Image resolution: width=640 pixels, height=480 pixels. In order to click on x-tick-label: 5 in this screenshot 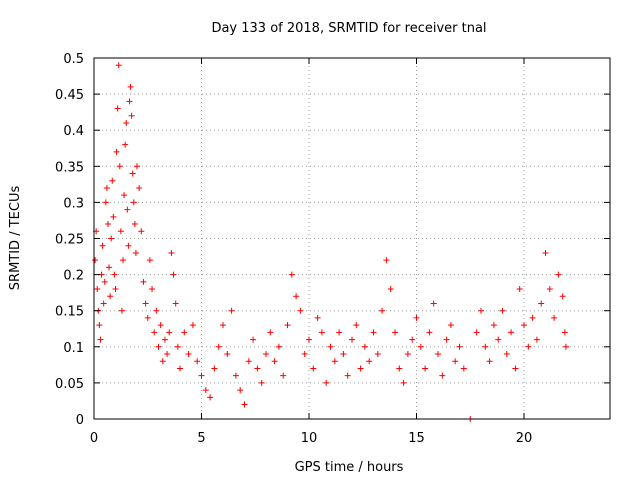, I will do `click(201, 438)`.